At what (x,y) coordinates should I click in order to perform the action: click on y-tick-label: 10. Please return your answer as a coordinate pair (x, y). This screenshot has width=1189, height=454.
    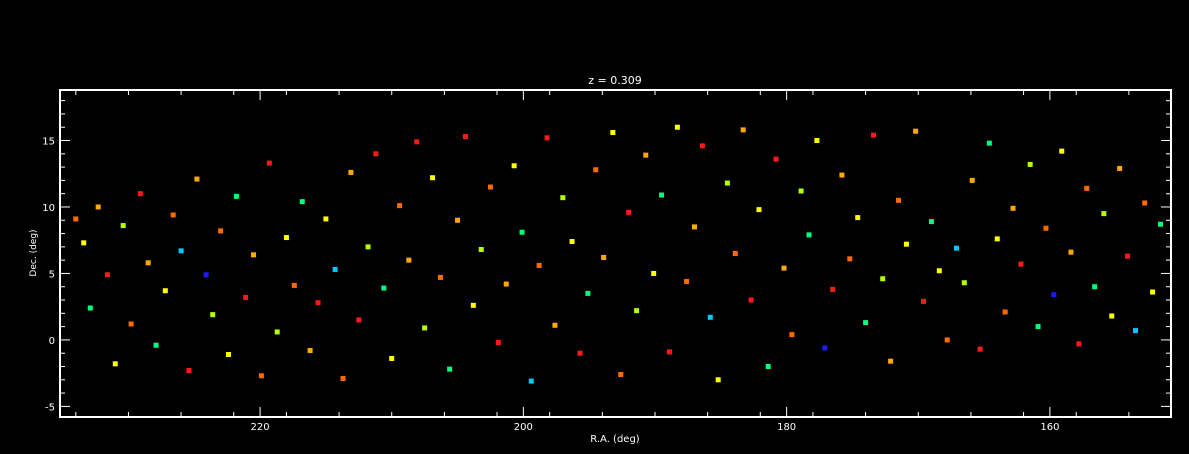
    Looking at the image, I should click on (48, 208).